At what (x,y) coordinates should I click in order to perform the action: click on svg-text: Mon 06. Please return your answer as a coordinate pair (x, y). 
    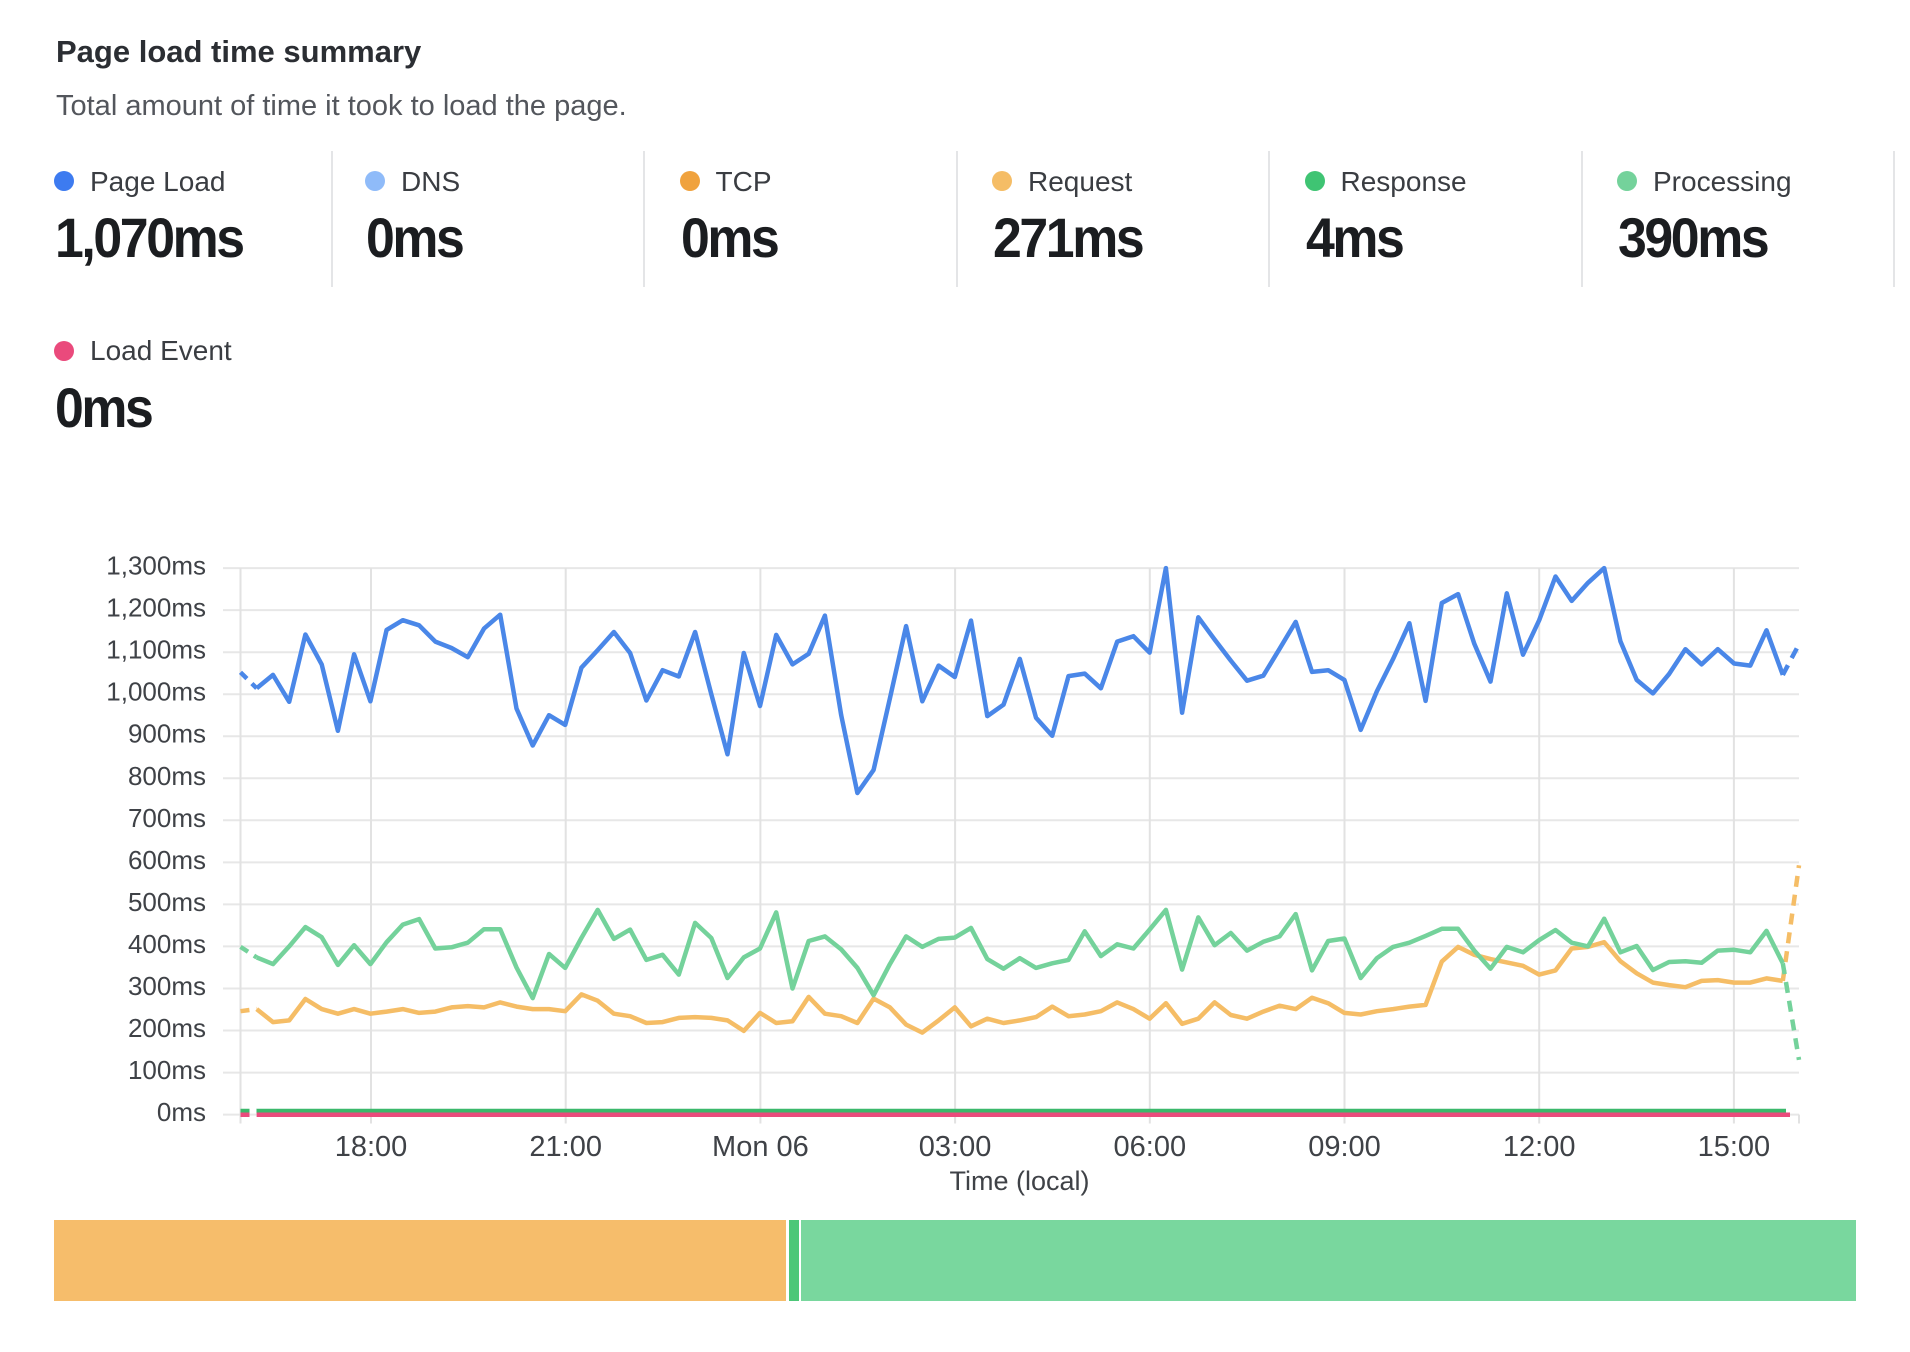
    Looking at the image, I should click on (760, 1147).